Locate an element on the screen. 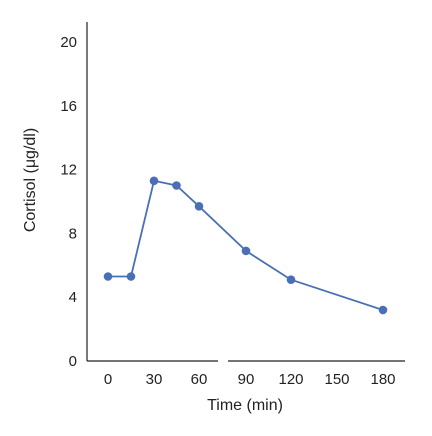 This screenshot has width=432, height=436. x-tick-label: 0 is located at coordinates (108, 379).